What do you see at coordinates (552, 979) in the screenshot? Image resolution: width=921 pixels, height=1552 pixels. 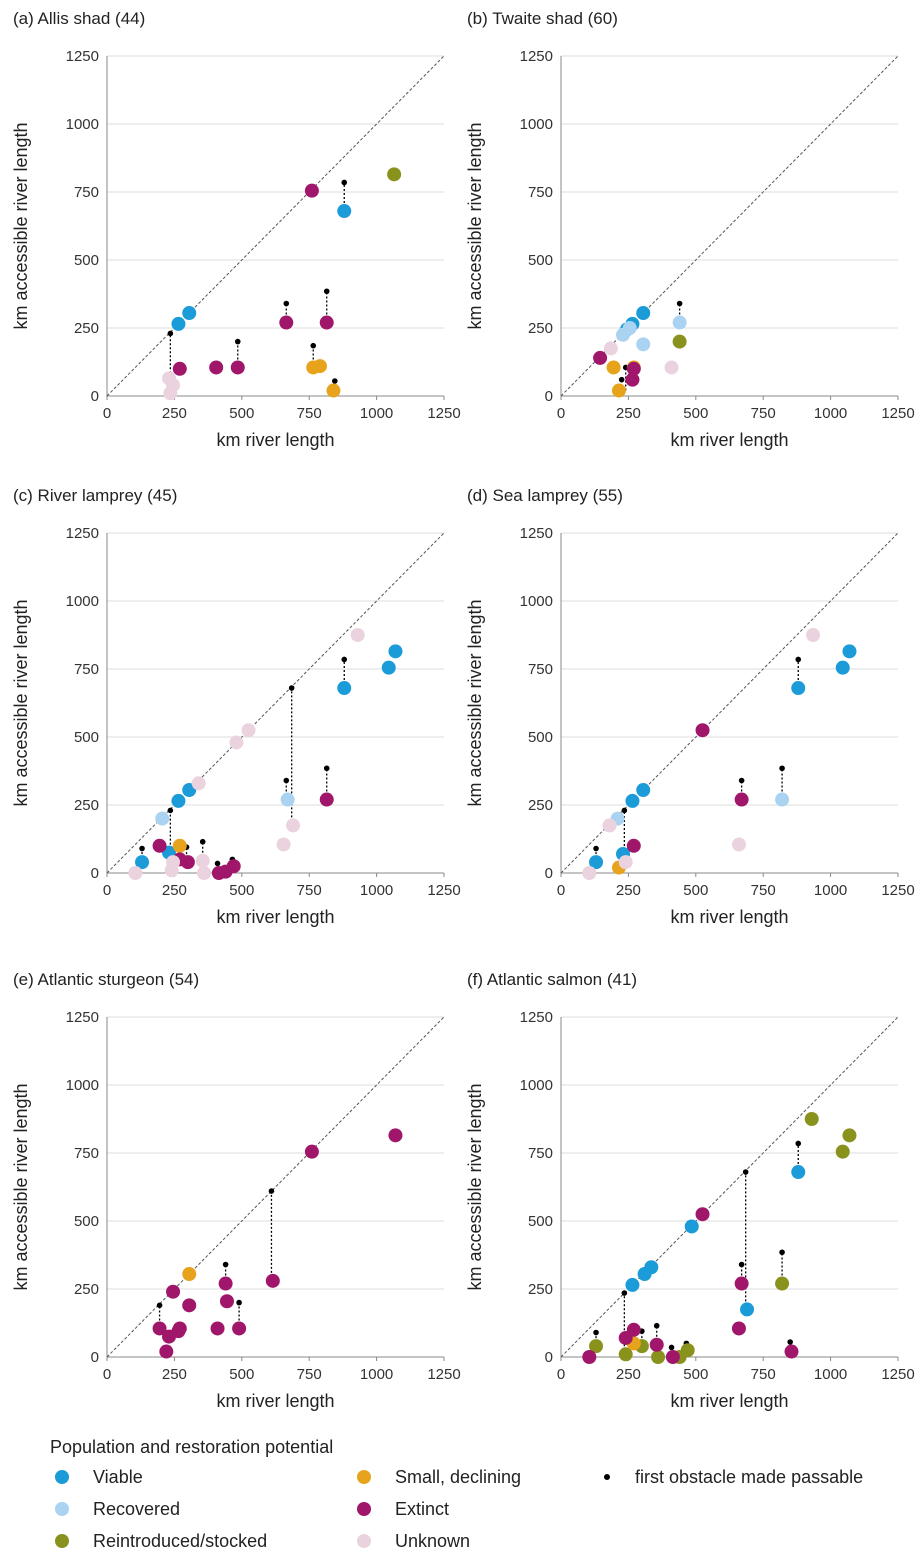 I see `panel-title: (f) Atlantic salmon (41)` at bounding box center [552, 979].